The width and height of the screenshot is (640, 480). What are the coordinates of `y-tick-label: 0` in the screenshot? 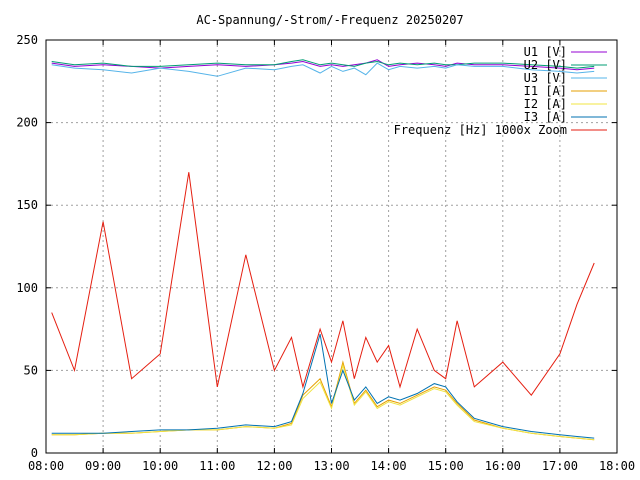 It's located at (34, 453).